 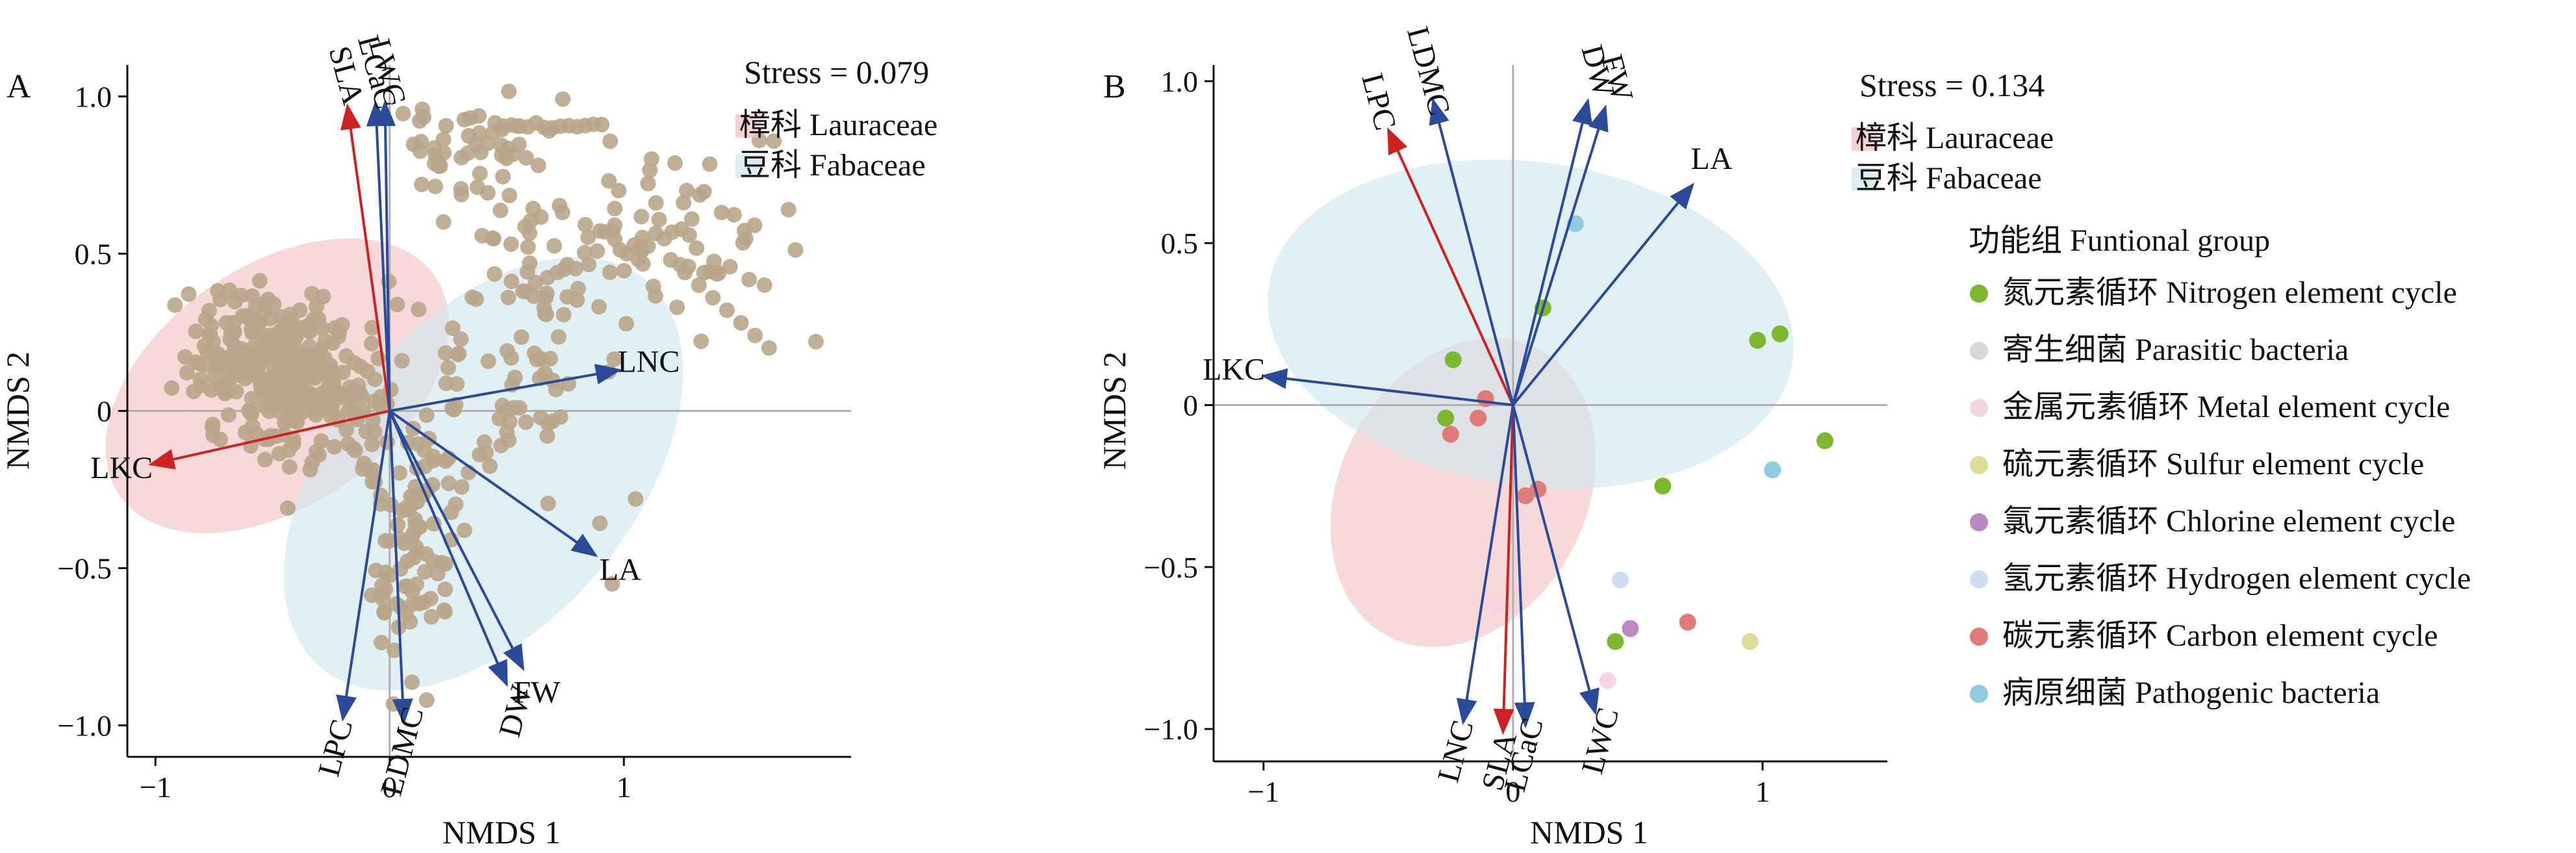 I want to click on x-tick-label: 0, so click(x=1512, y=791).